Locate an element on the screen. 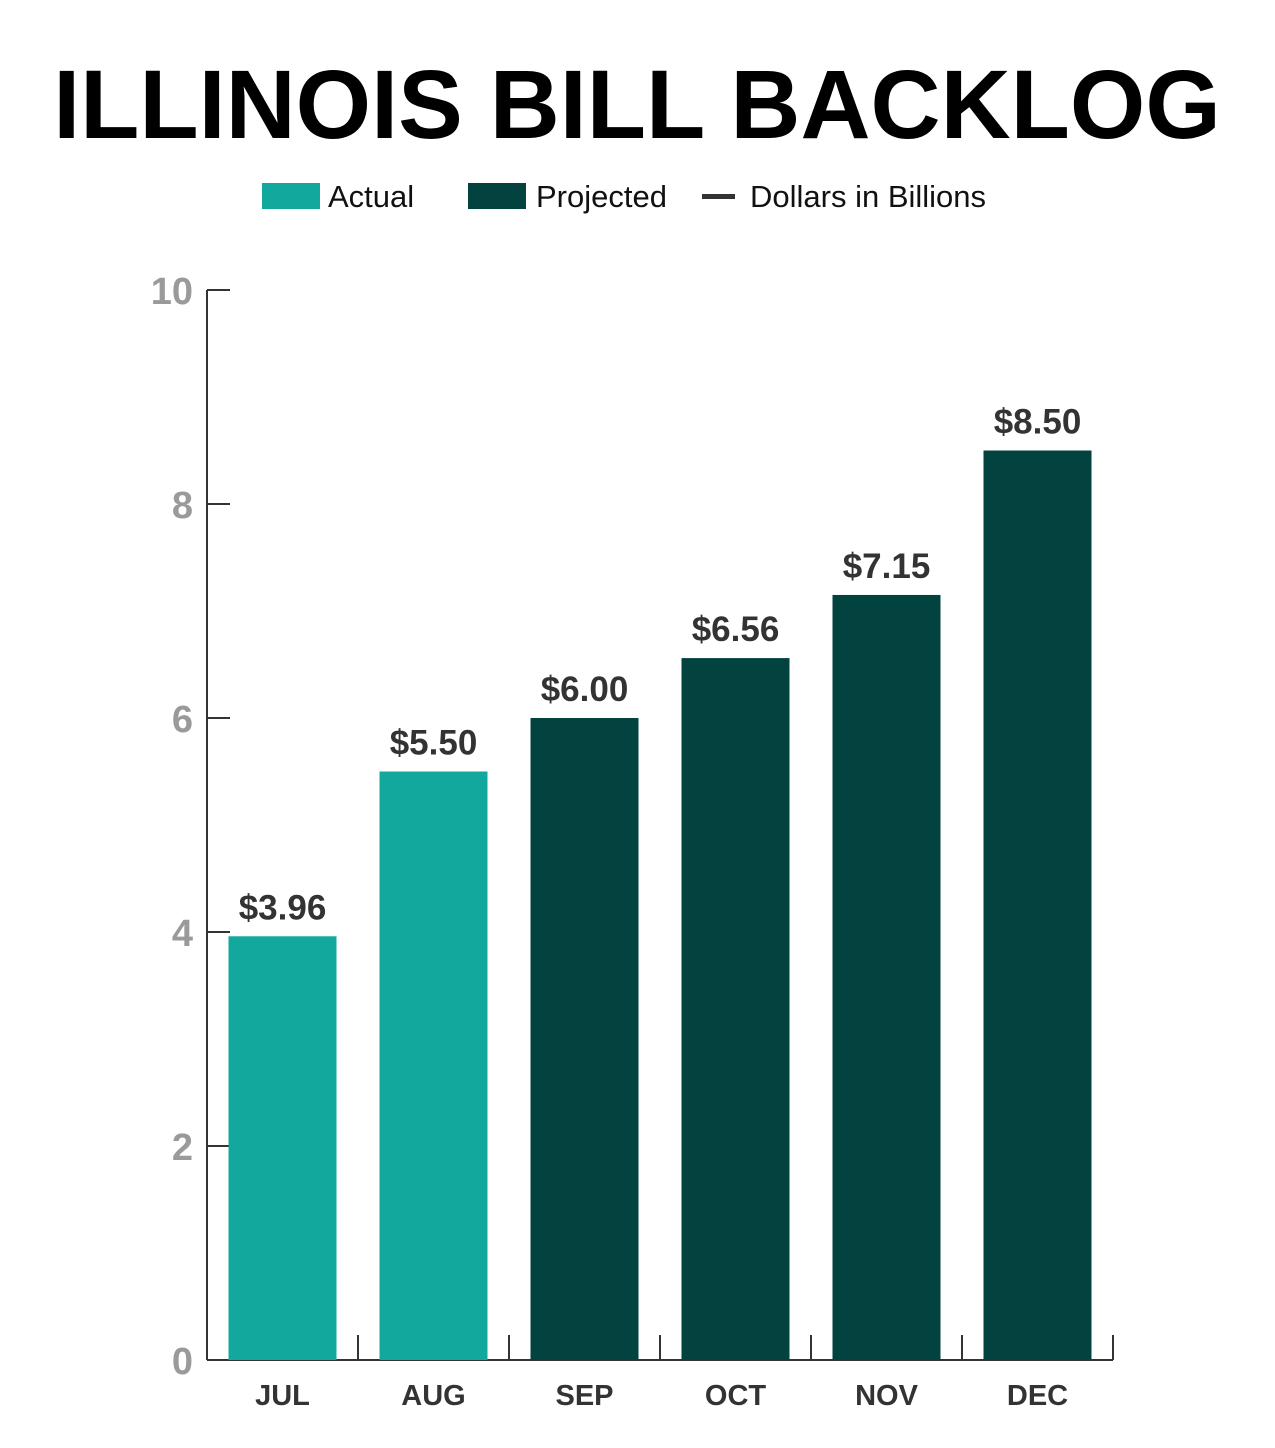 The image size is (1275, 1448). legend-label-actual: Actual is located at coordinates (371, 196).